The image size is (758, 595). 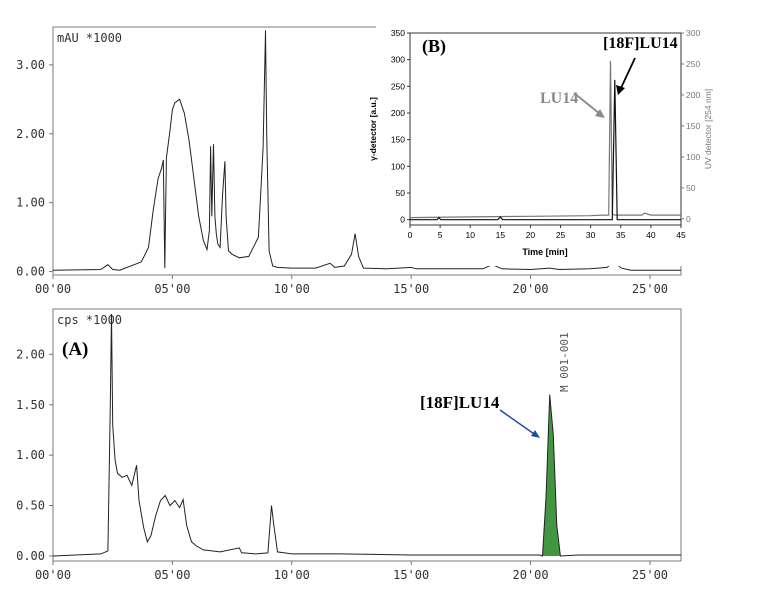 I want to click on inset-plot-frame, so click(x=545, y=129).